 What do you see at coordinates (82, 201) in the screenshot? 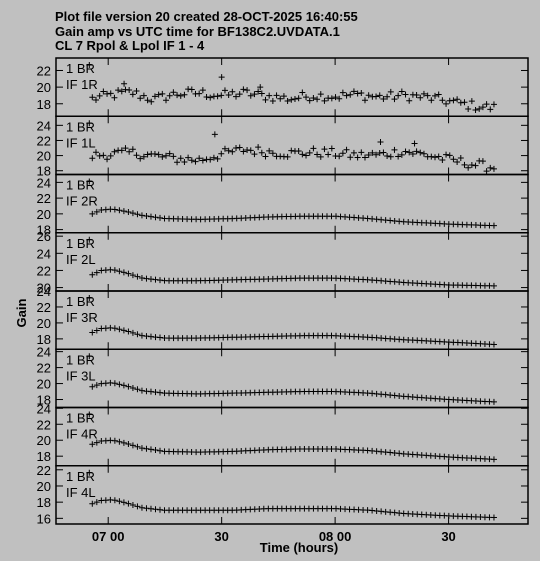
I see `panel-if-label: IF 2R` at bounding box center [82, 201].